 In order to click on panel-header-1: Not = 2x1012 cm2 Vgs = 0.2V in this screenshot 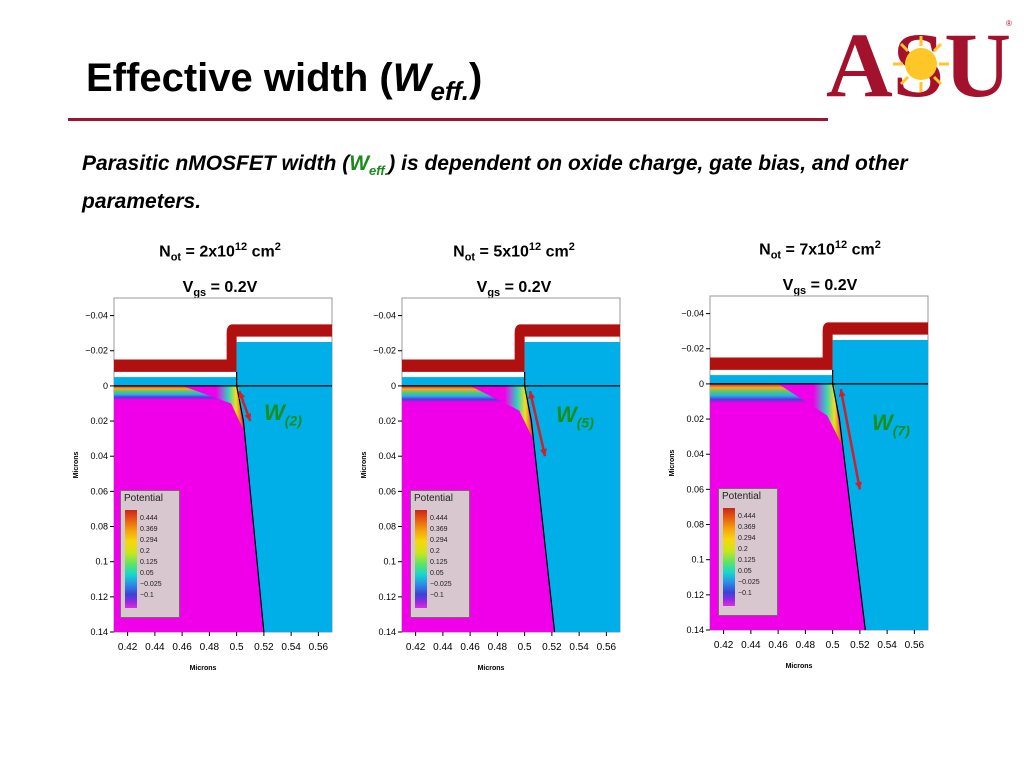, I will do `click(220, 270)`.